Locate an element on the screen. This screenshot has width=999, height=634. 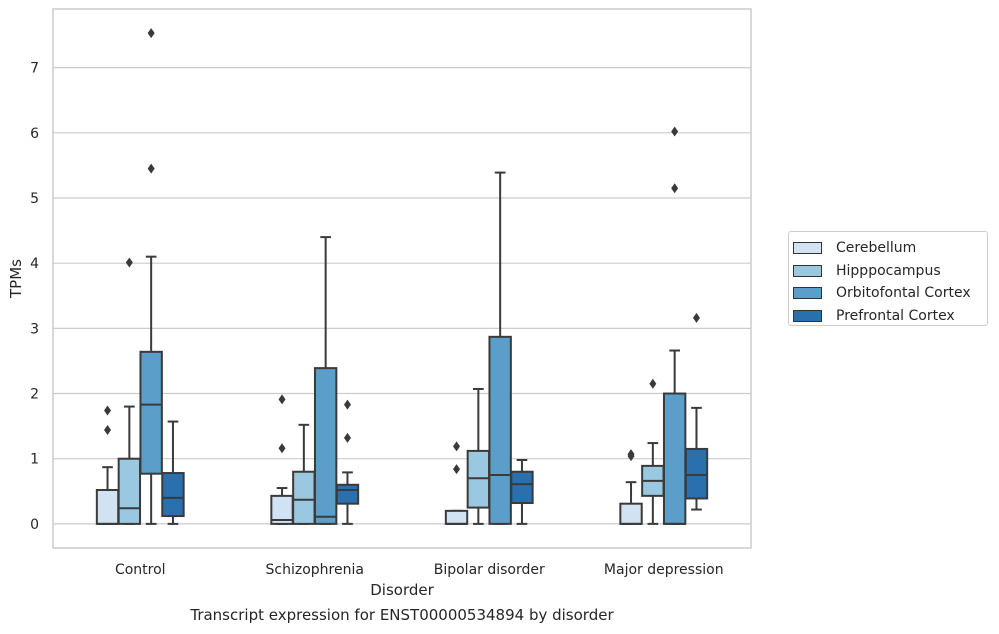
legend-item-cerebellum: Cerebellum is located at coordinates (890, 248).